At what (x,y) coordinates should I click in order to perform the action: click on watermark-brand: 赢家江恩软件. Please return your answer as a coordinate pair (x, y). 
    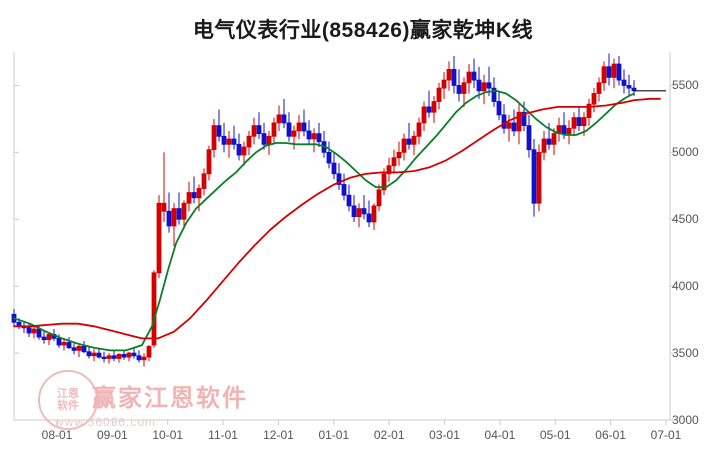
    Looking at the image, I should click on (170, 398).